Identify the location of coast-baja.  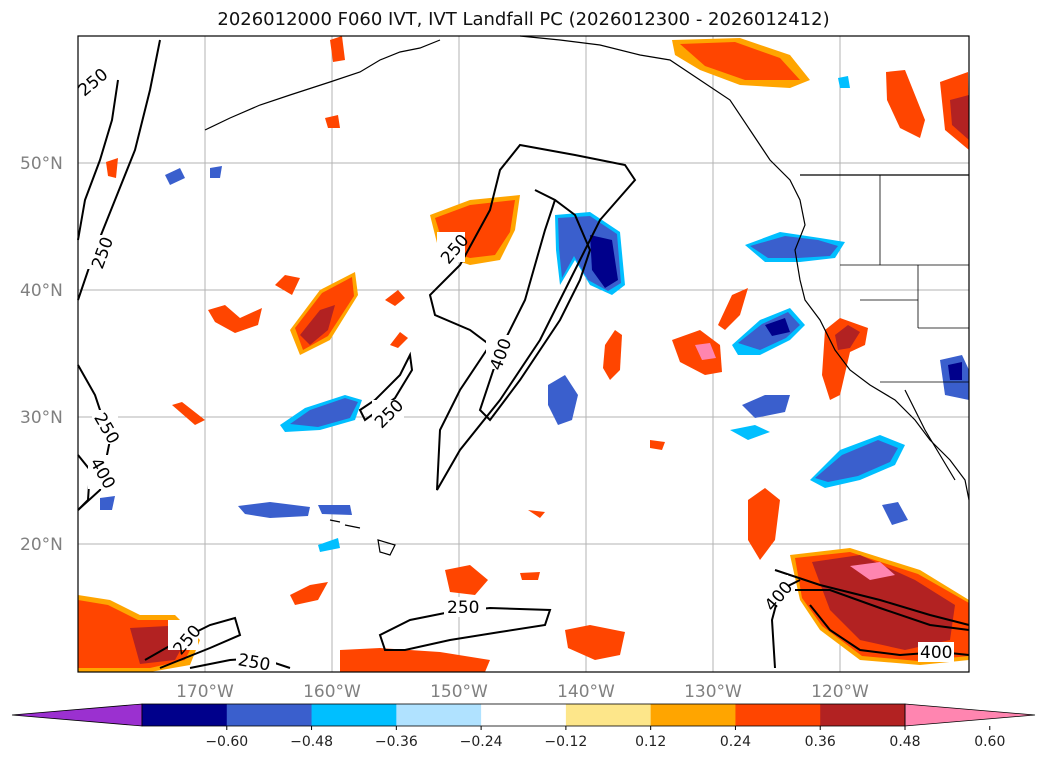
(930, 435).